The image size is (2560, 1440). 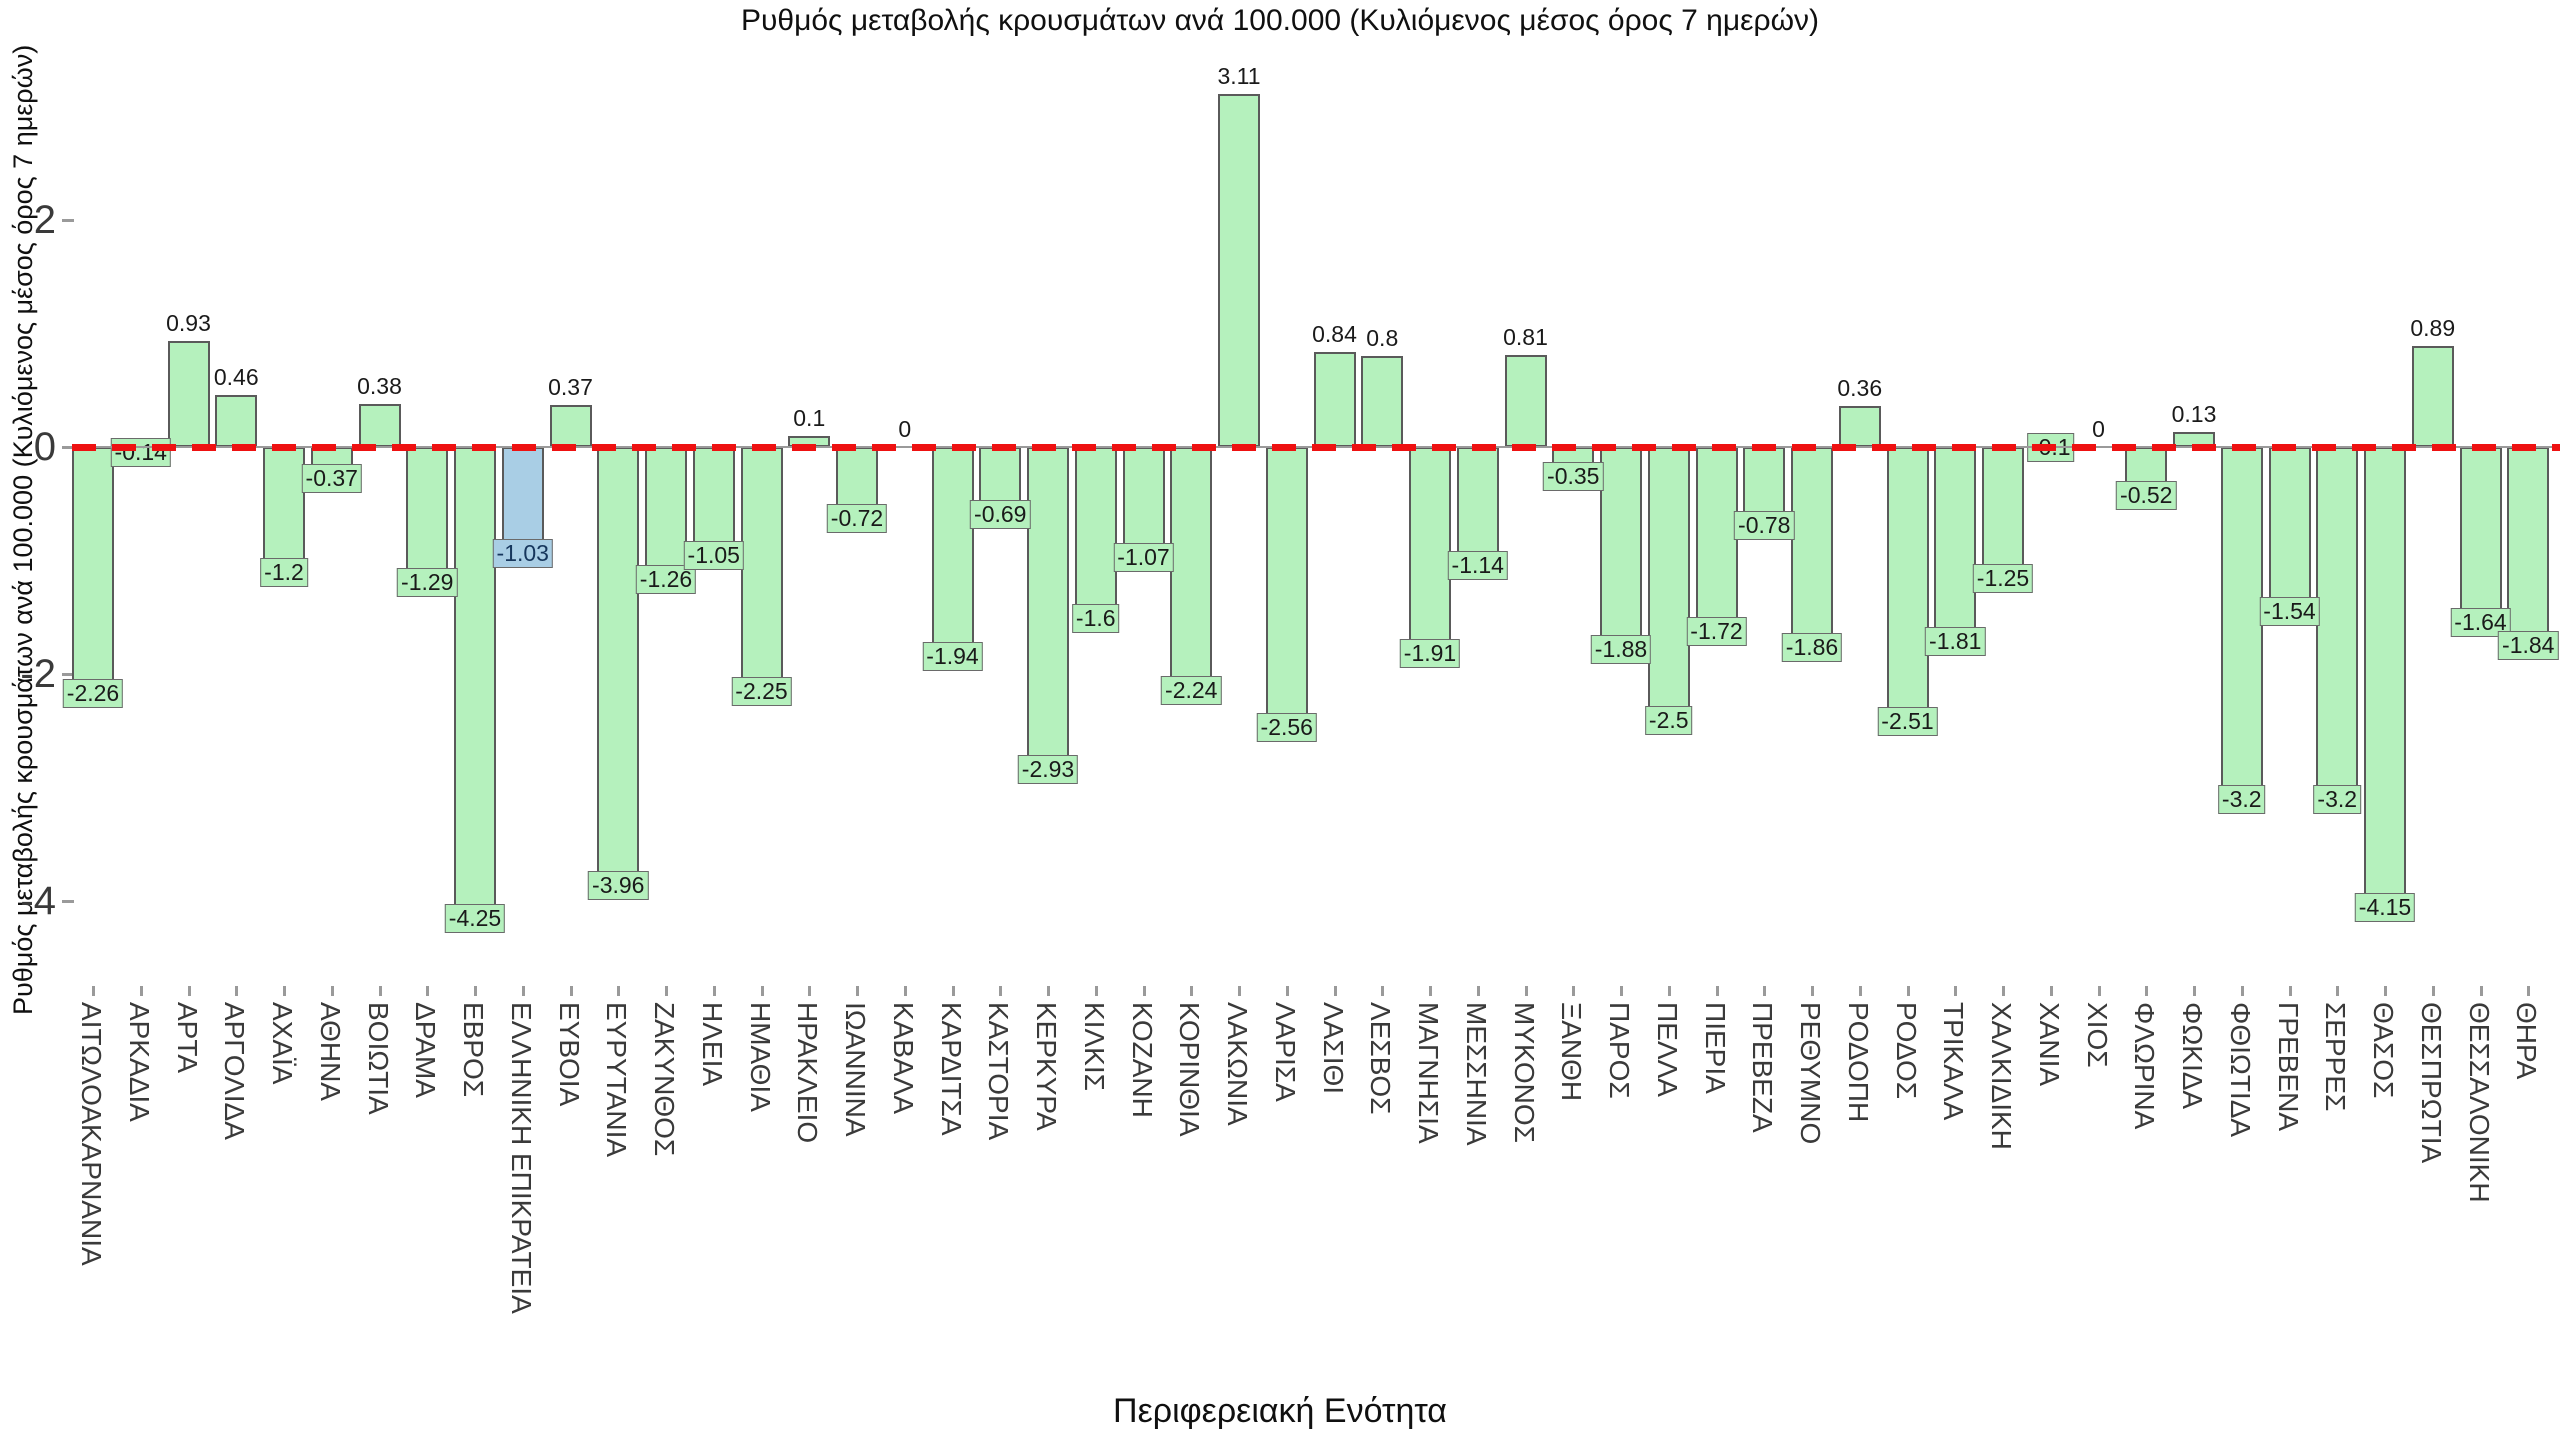 I want to click on x-tick-label: ΑΘΗΝΑ, so click(x=330, y=1051).